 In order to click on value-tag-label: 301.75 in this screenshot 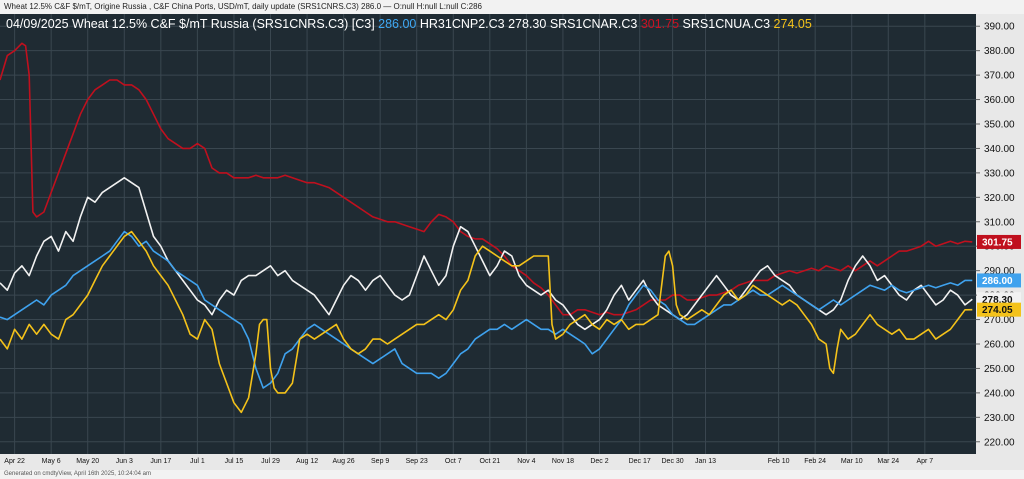, I will do `click(997, 242)`.